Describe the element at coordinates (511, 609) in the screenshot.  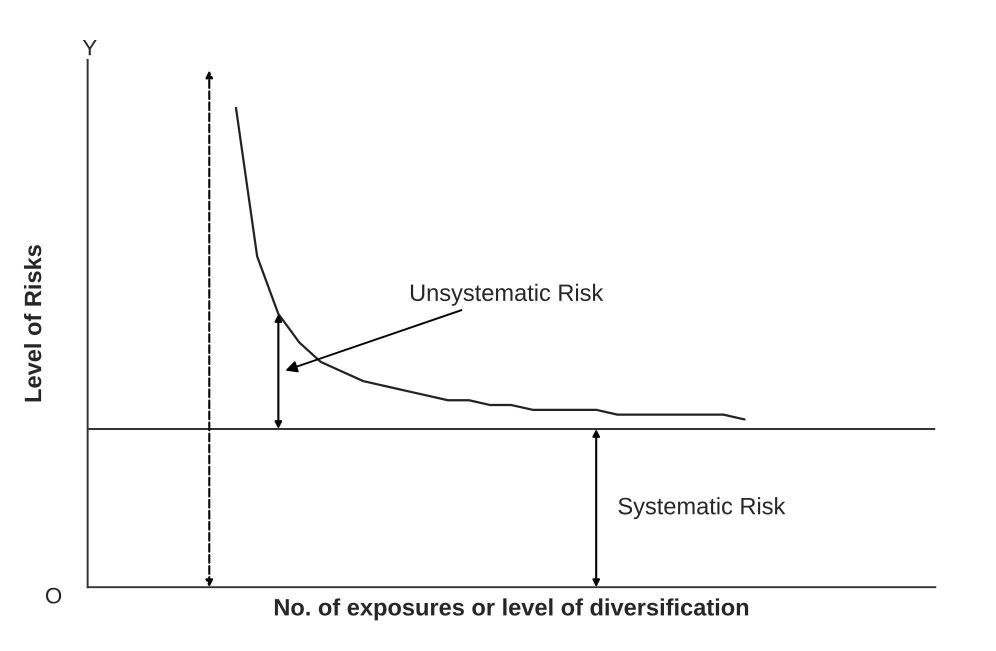
I see `x-axis-title: No. of exposures or level of diversification` at that location.